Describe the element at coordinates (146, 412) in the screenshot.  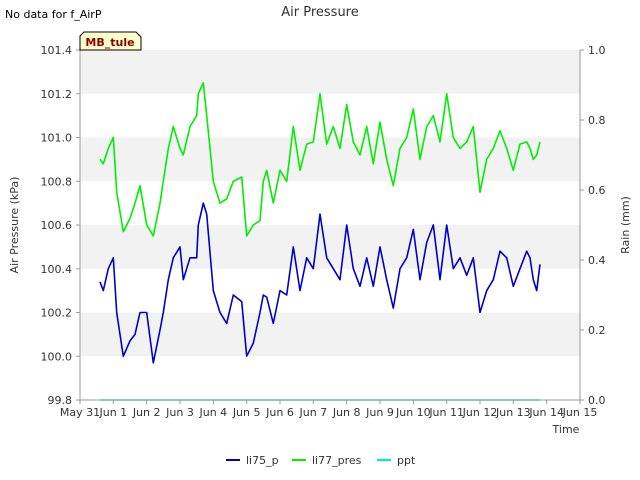
I see `x-tick-label: Jun 2` at that location.